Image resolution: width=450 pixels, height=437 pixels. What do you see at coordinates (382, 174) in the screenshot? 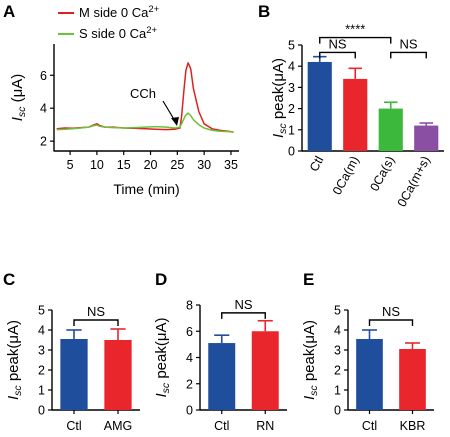
I see `category-label: 0Ca(s)` at bounding box center [382, 174].